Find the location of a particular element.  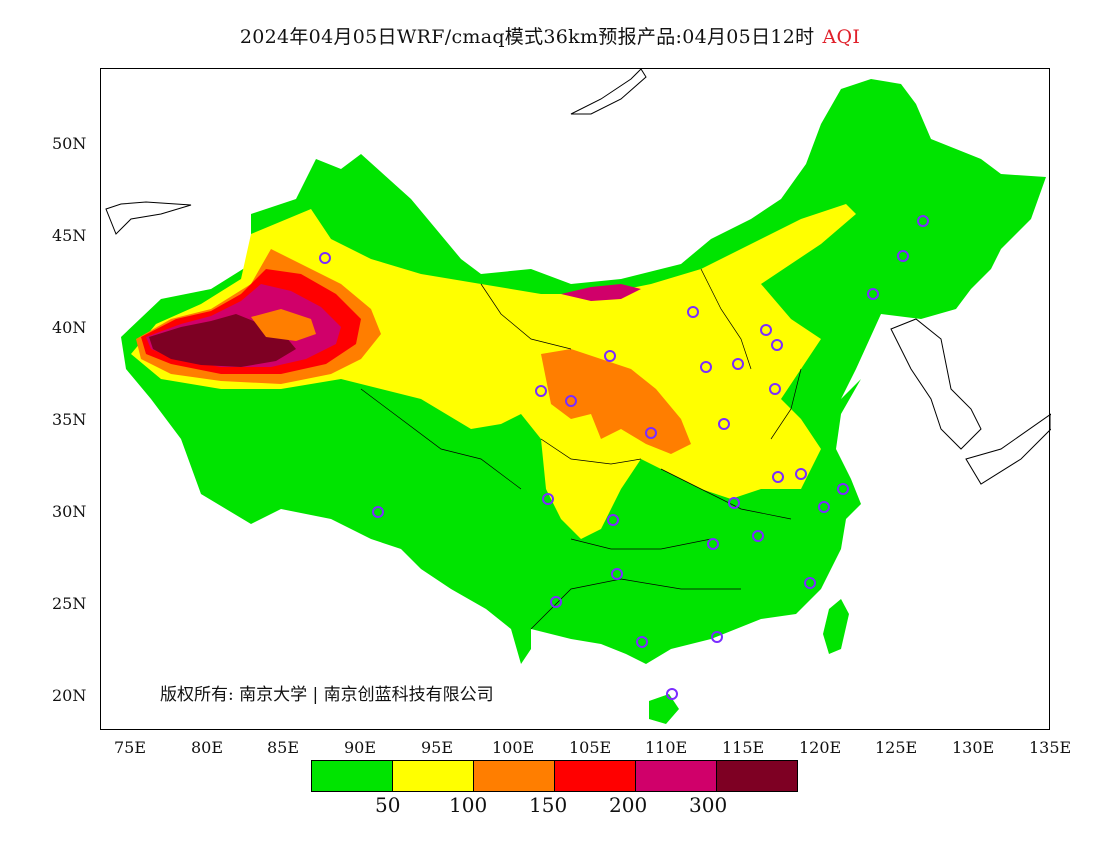

legend-break-300: 300 is located at coordinates (708, 805).